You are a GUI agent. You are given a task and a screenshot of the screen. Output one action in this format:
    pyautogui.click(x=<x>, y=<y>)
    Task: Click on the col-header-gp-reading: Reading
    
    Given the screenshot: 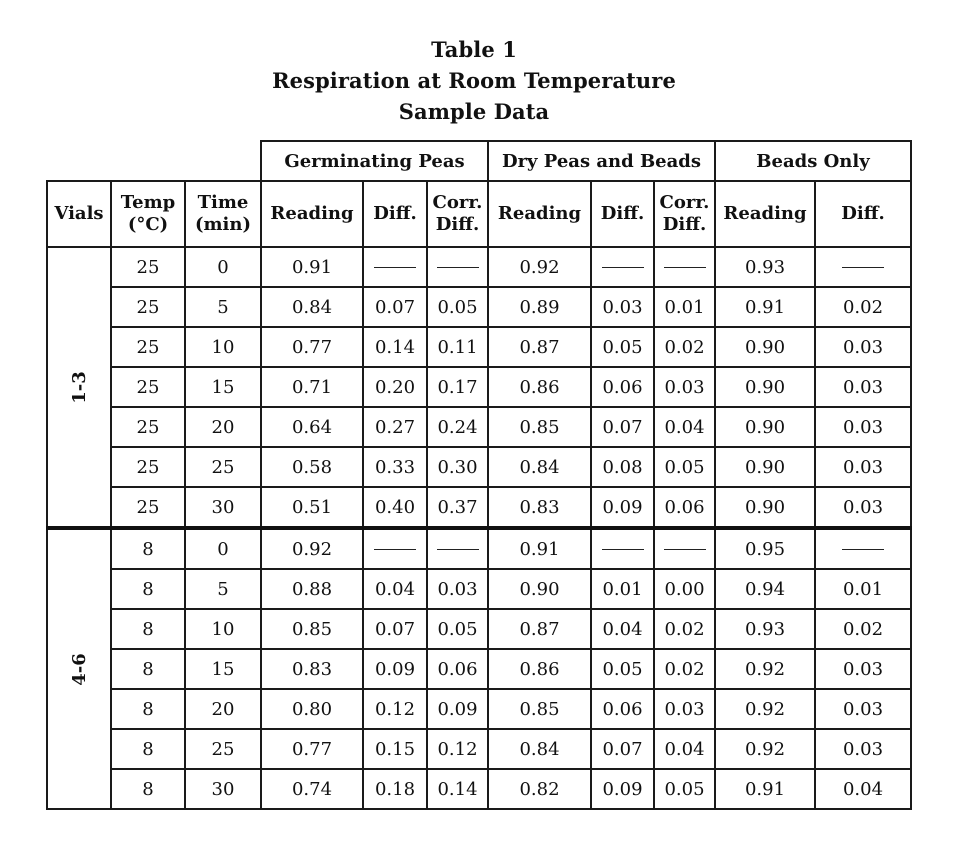 What is the action you would take?
    pyautogui.click(x=312, y=214)
    